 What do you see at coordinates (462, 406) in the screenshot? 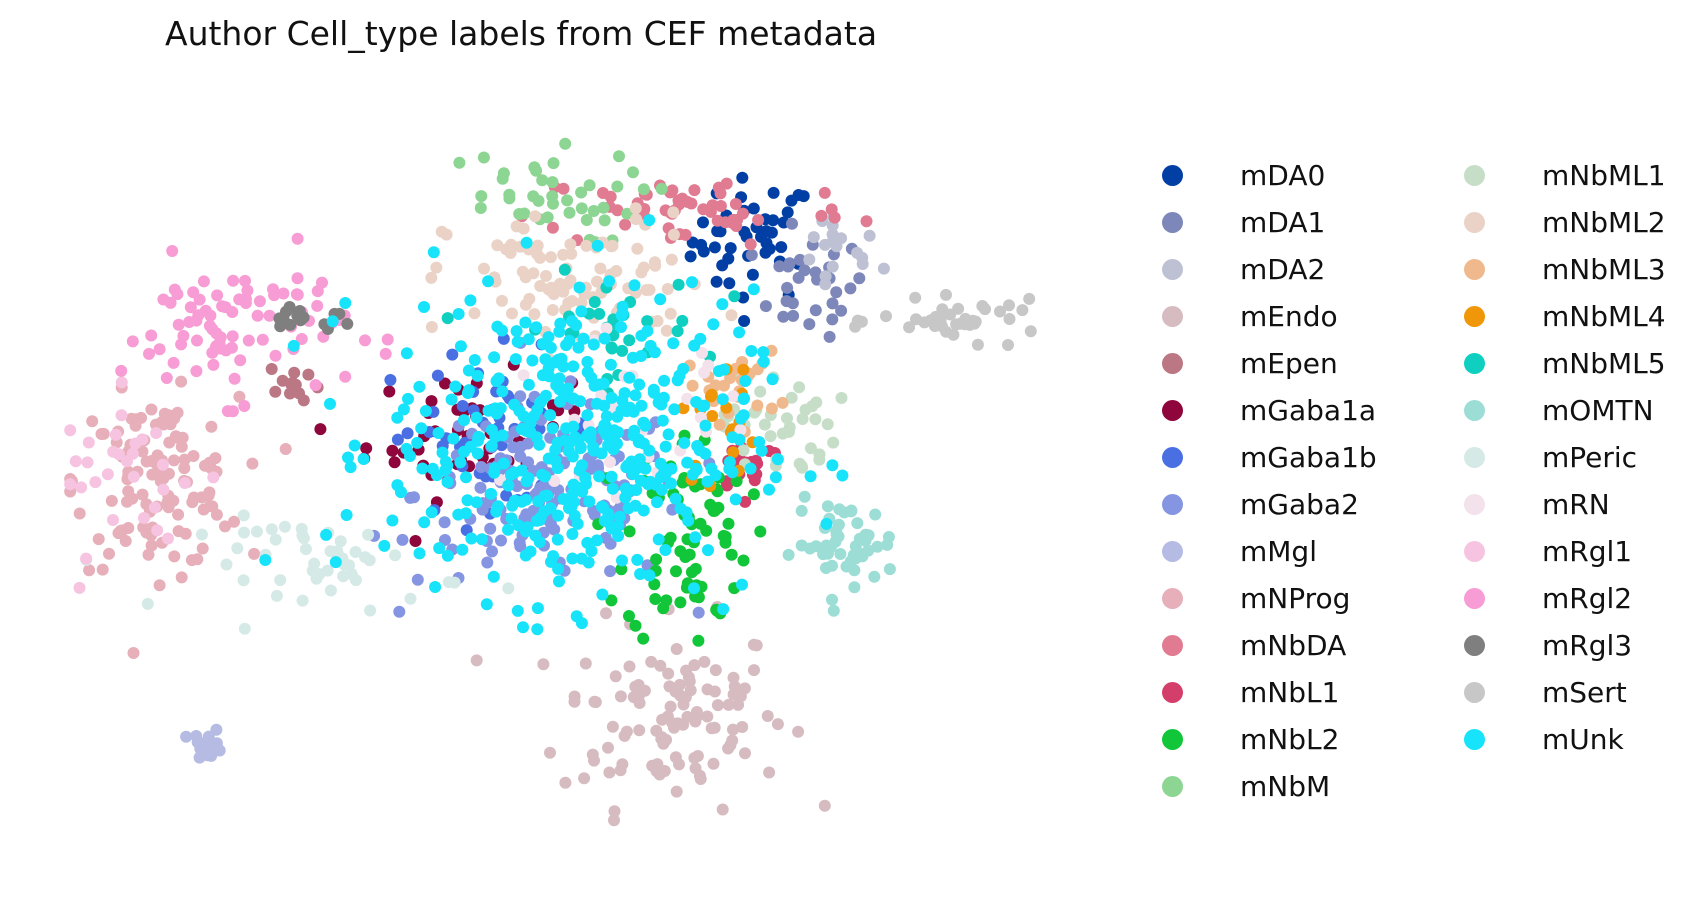
I see `point-mGaba1b` at bounding box center [462, 406].